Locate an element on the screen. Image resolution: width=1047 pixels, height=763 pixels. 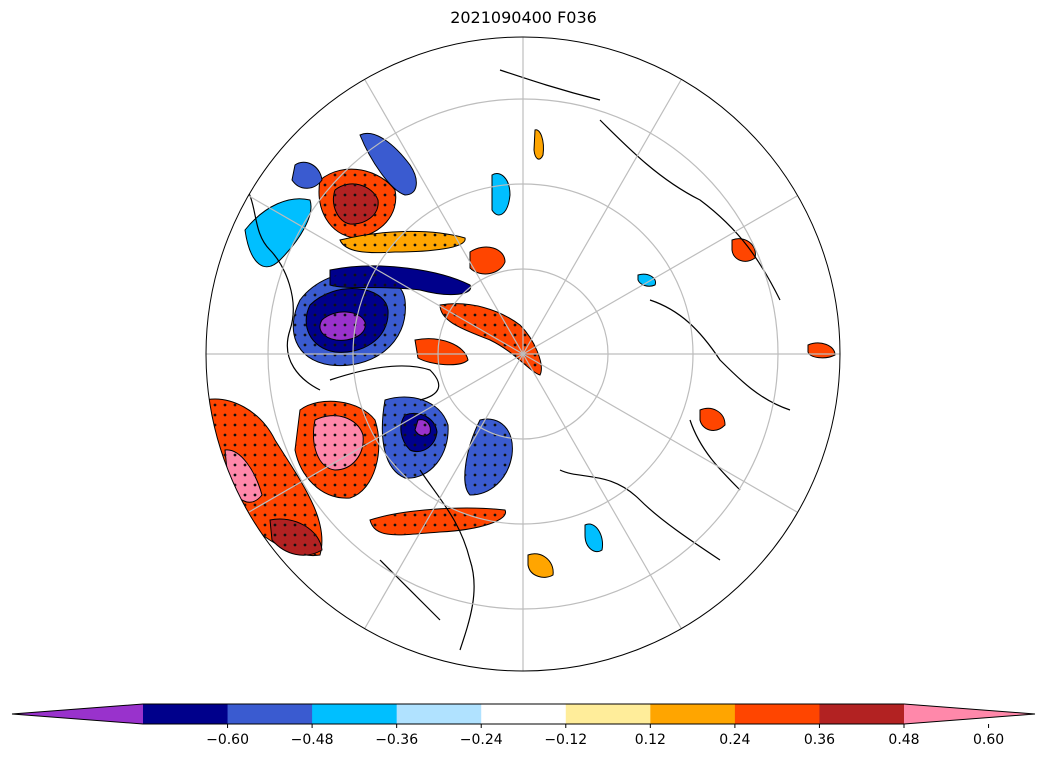
colorbar-extend-high is located at coordinates (969, 714).